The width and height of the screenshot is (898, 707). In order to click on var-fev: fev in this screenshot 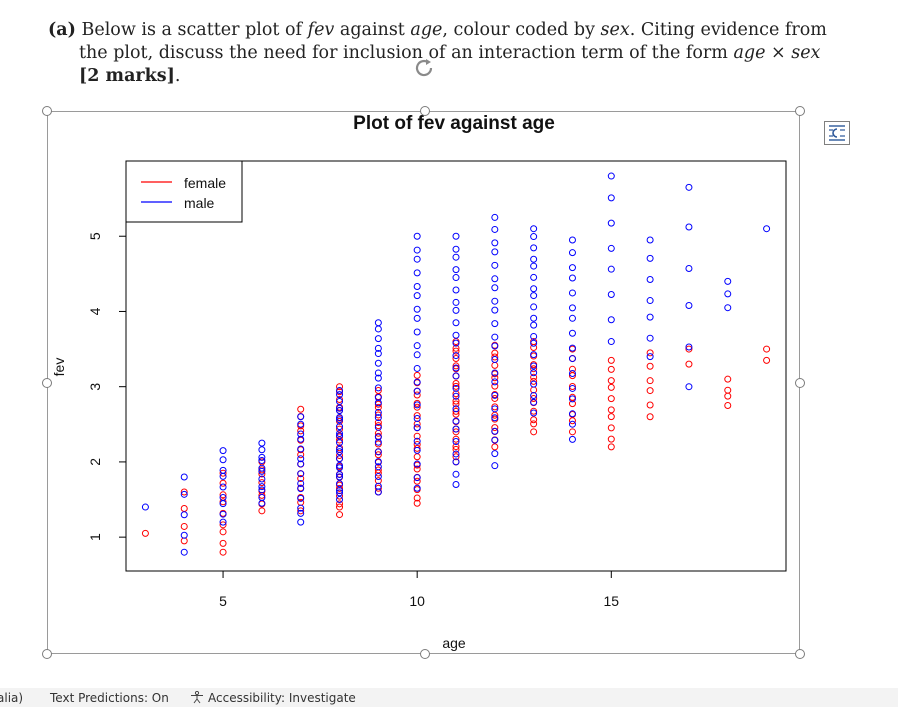, I will do `click(321, 30)`.